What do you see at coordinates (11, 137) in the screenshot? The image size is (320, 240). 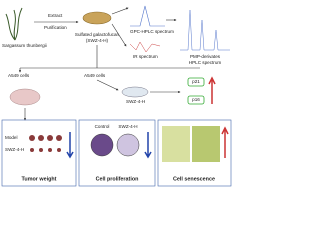 I see `group-label: Model` at bounding box center [11, 137].